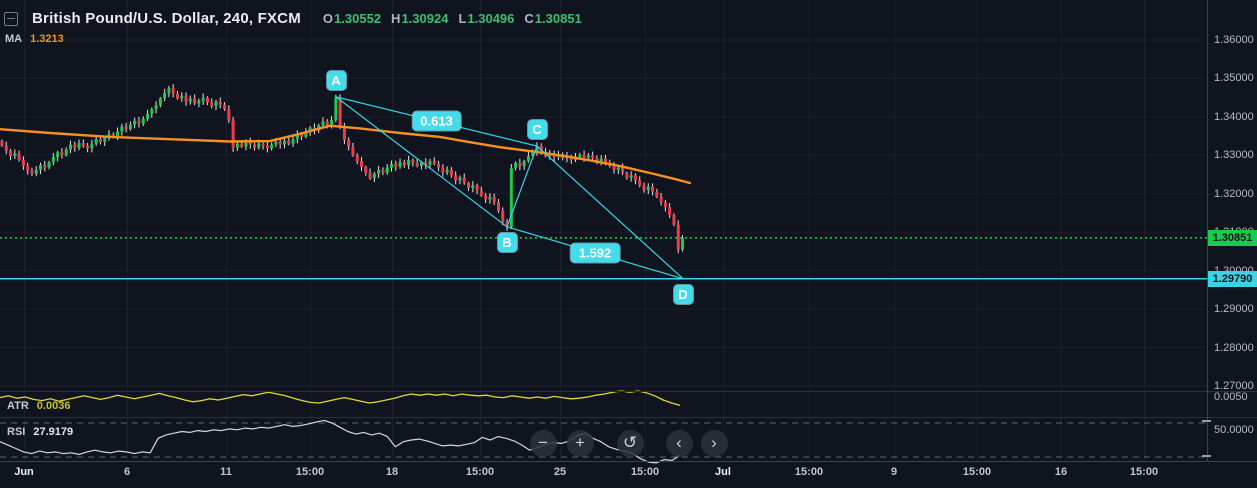 Image resolution: width=1257 pixels, height=488 pixels. Describe the element at coordinates (14, 39) in the screenshot. I see `ma-label: MA` at that location.